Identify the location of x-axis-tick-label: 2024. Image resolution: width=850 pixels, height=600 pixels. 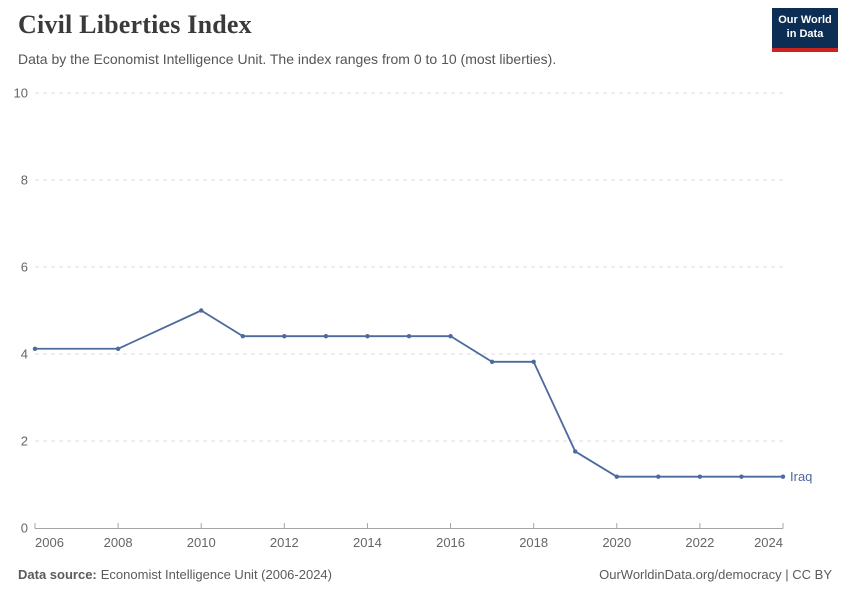
(768, 542).